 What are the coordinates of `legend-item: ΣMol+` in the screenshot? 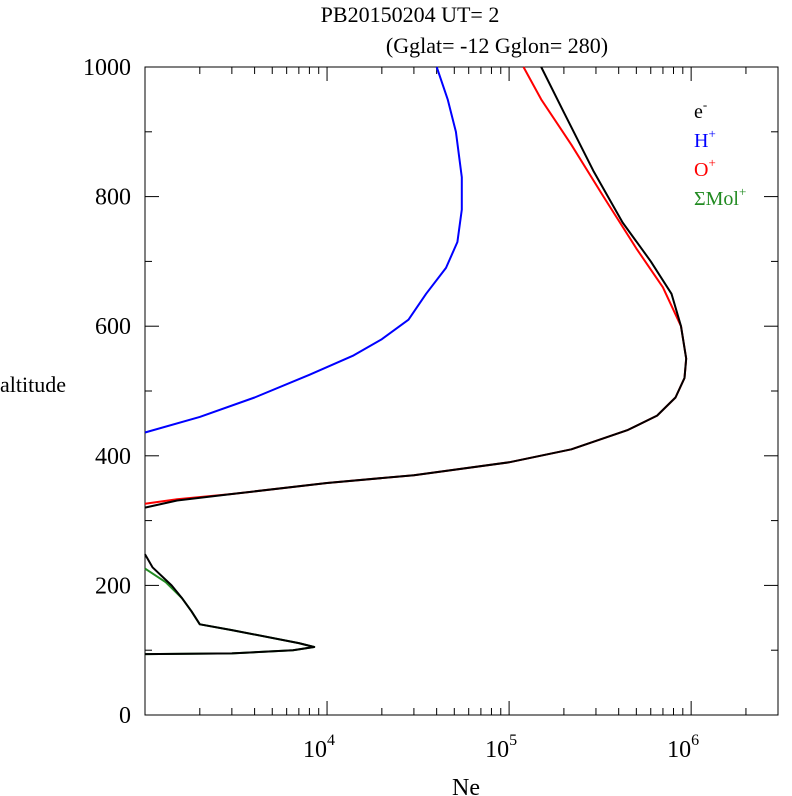 It's located at (720, 197).